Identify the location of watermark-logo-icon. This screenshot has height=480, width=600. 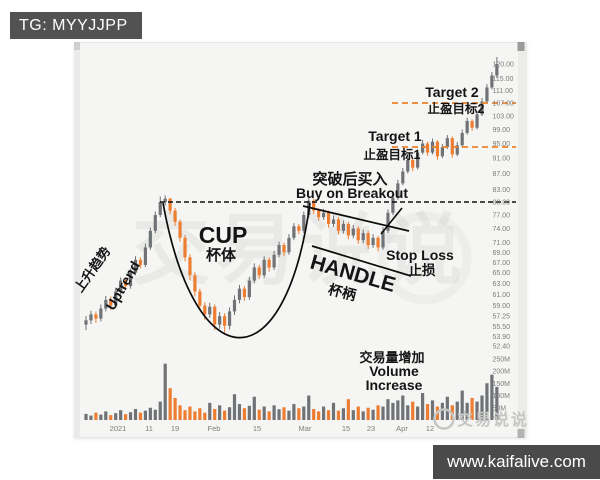
(444, 419).